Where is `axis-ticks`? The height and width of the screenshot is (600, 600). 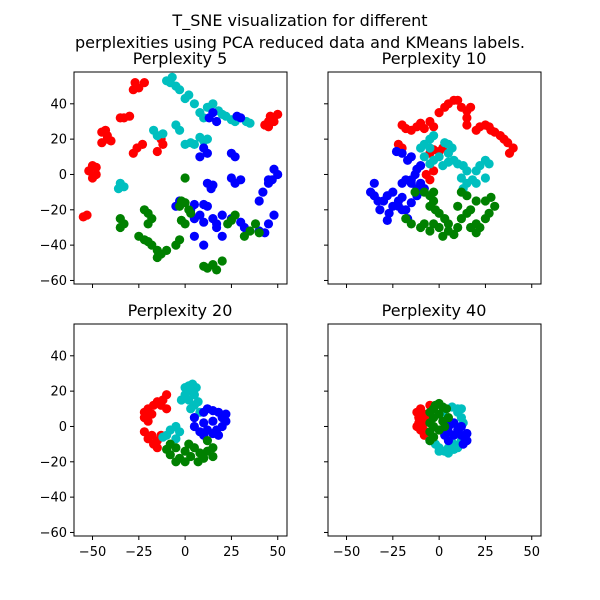
axis-ticks is located at coordinates (428, 195).